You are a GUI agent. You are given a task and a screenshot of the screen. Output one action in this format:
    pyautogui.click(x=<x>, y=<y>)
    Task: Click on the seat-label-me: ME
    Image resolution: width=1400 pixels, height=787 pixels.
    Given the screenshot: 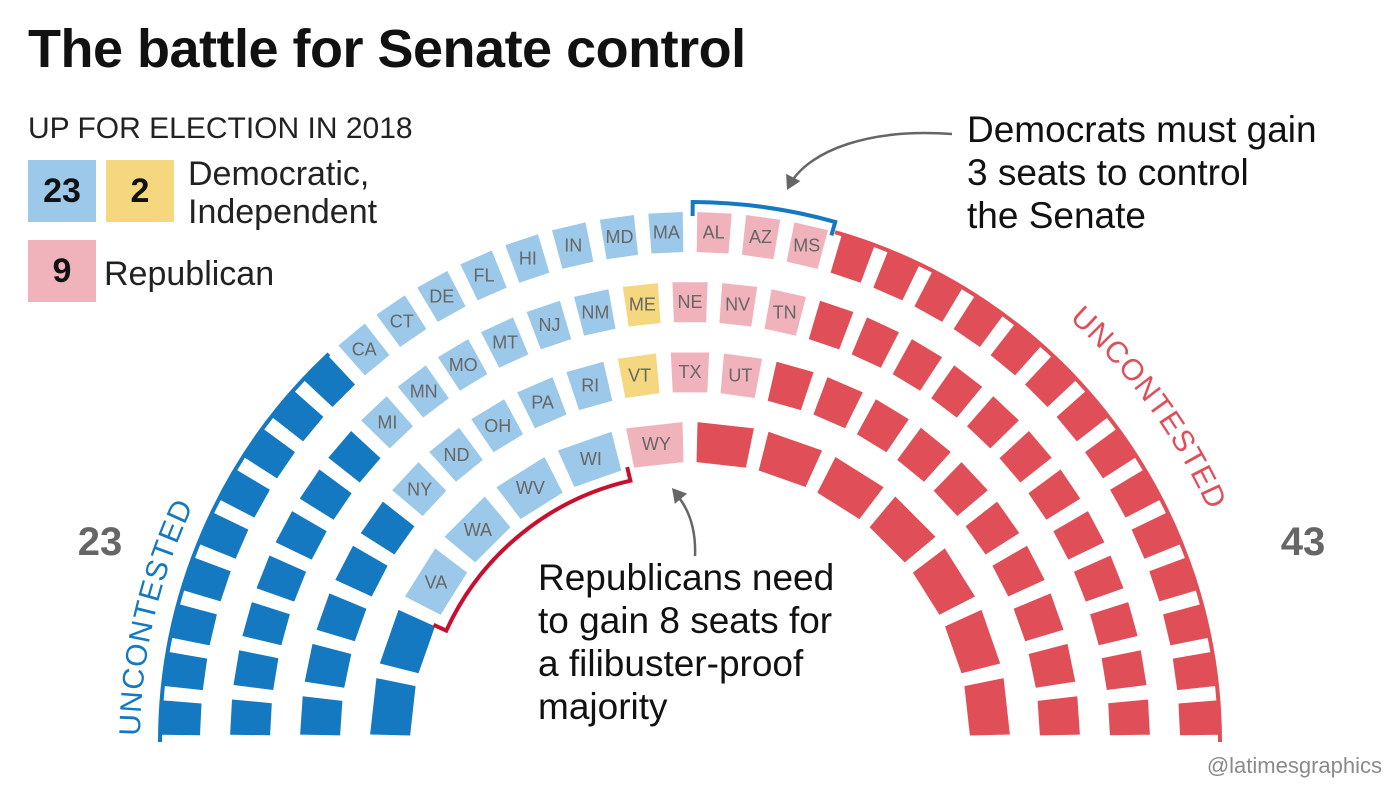 What is the action you would take?
    pyautogui.click(x=642, y=305)
    